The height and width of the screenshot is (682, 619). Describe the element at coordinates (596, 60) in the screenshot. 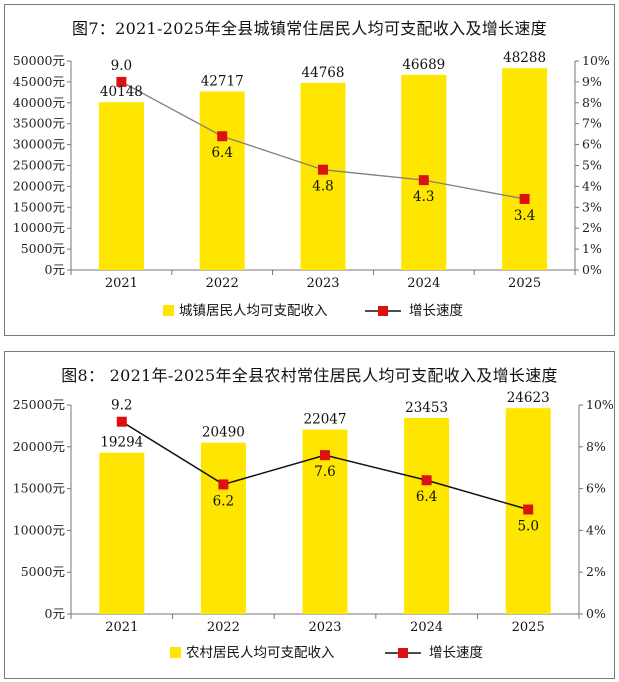

I see `chart-1-y2-tick-label: 10%` at that location.